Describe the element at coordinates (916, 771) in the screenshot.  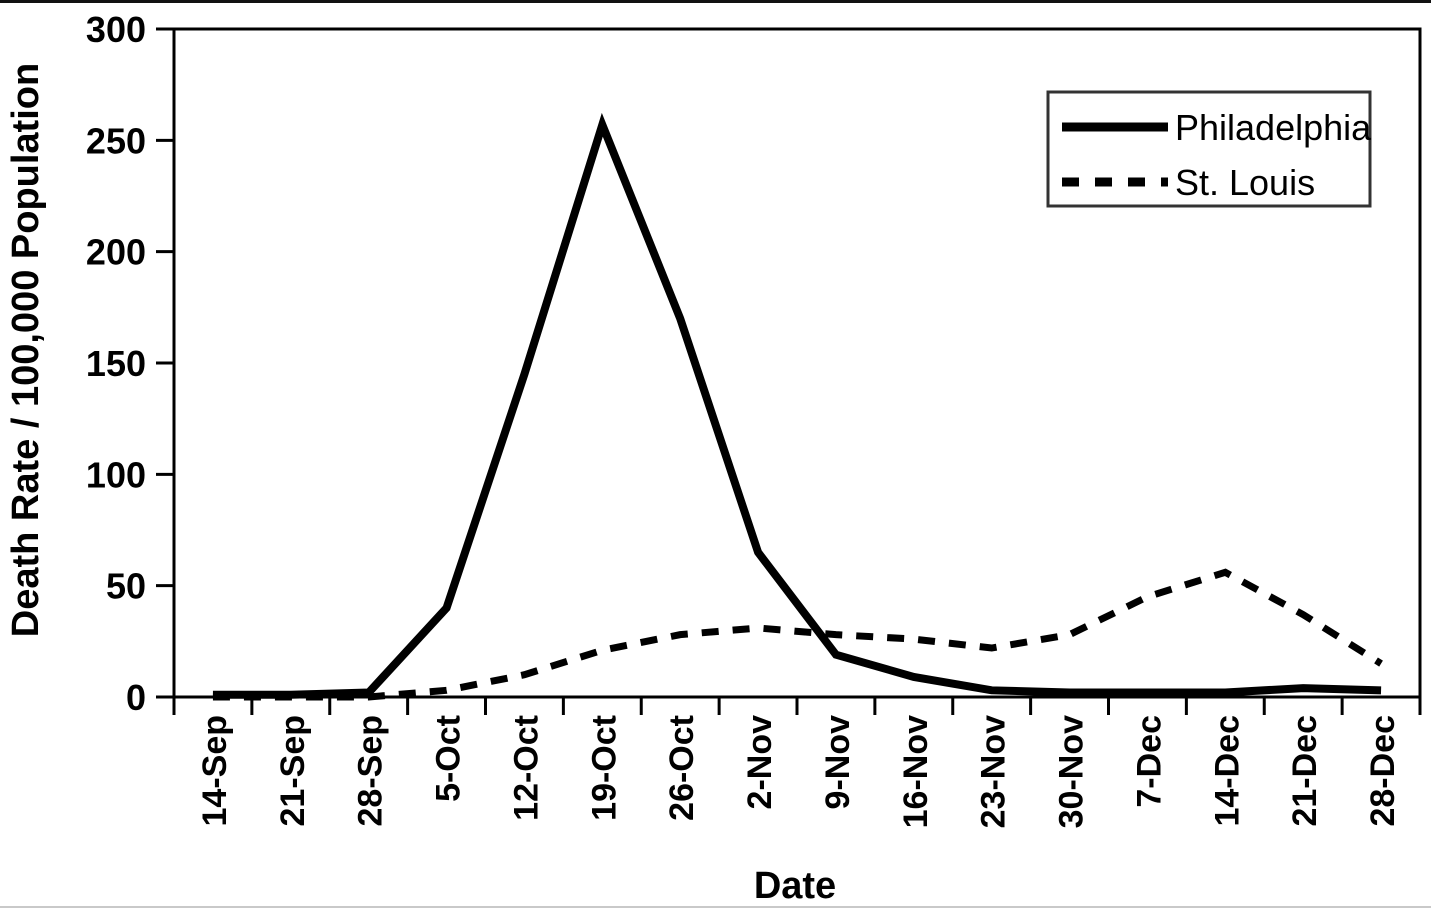
I see `x-tick-label: 16-Nov` at that location.